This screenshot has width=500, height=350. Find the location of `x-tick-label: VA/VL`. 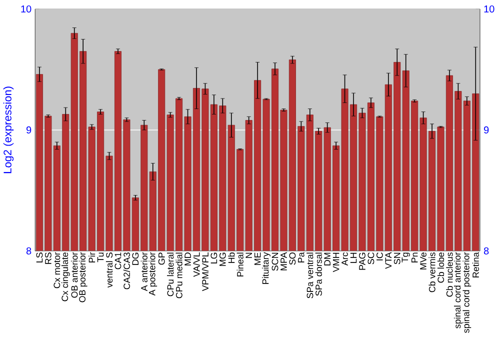

x-tick-label: VA/VL is located at coordinates (196, 264).